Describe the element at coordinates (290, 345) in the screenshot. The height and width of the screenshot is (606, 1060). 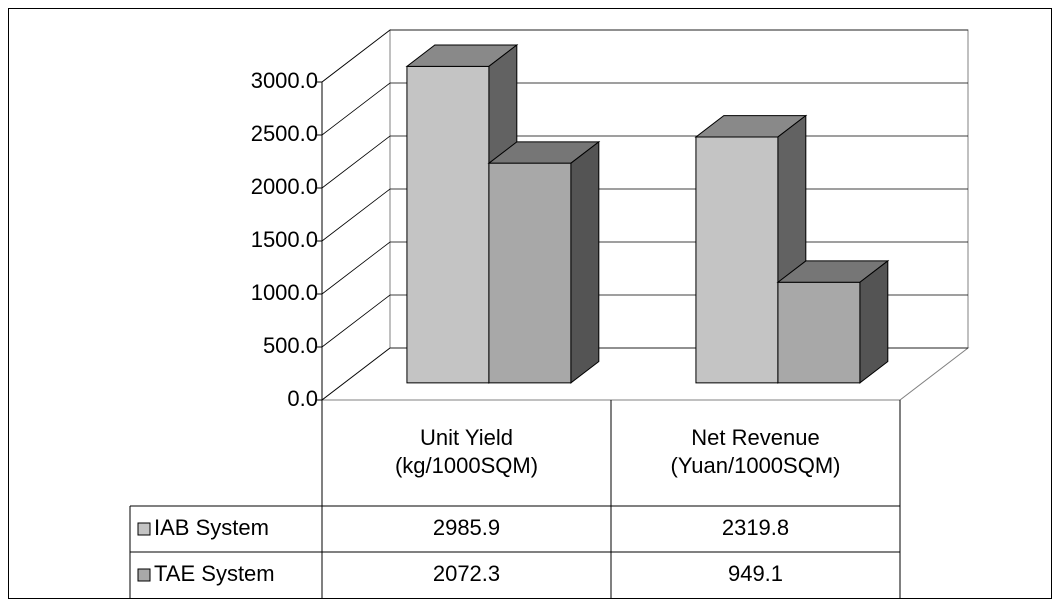
I see `y-tick-label: 500.0` at that location.